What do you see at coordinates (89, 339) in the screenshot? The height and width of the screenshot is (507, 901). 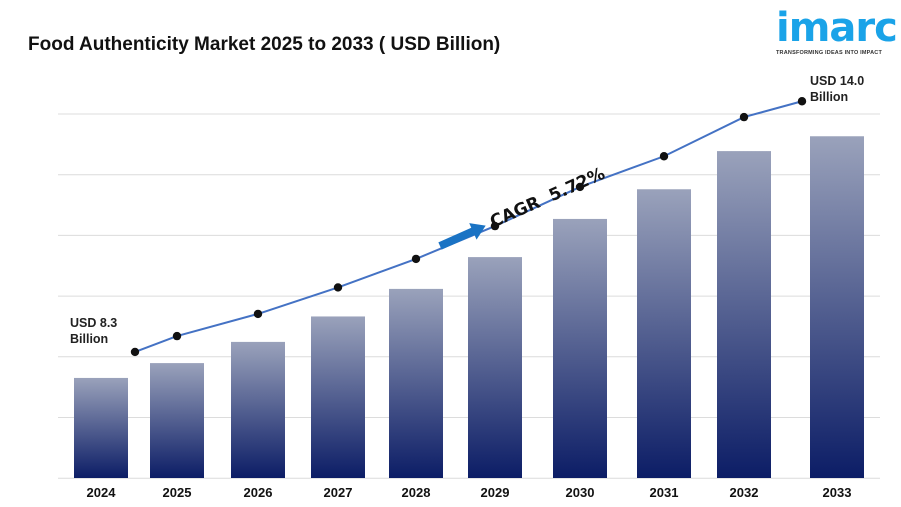 I see `start-unit: Billion` at bounding box center [89, 339].